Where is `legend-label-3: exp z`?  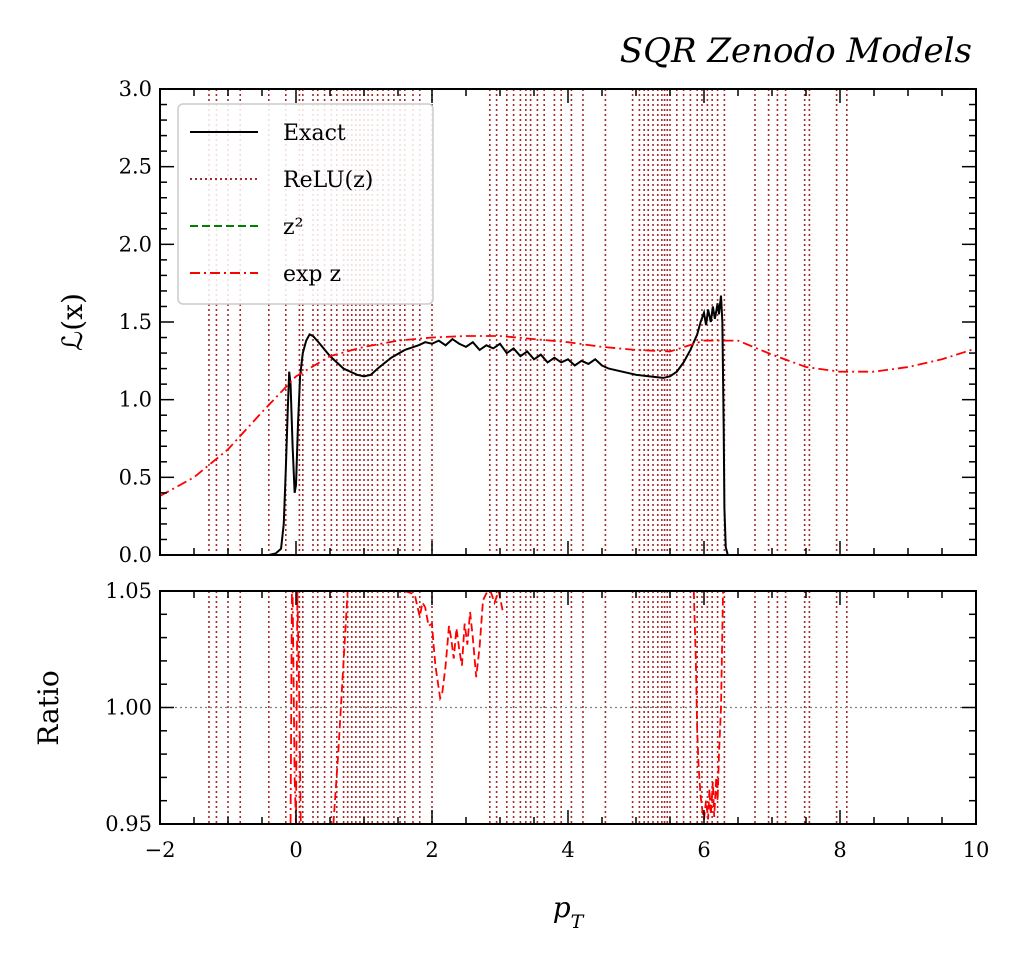
legend-label-3: exp z is located at coordinates (312, 274).